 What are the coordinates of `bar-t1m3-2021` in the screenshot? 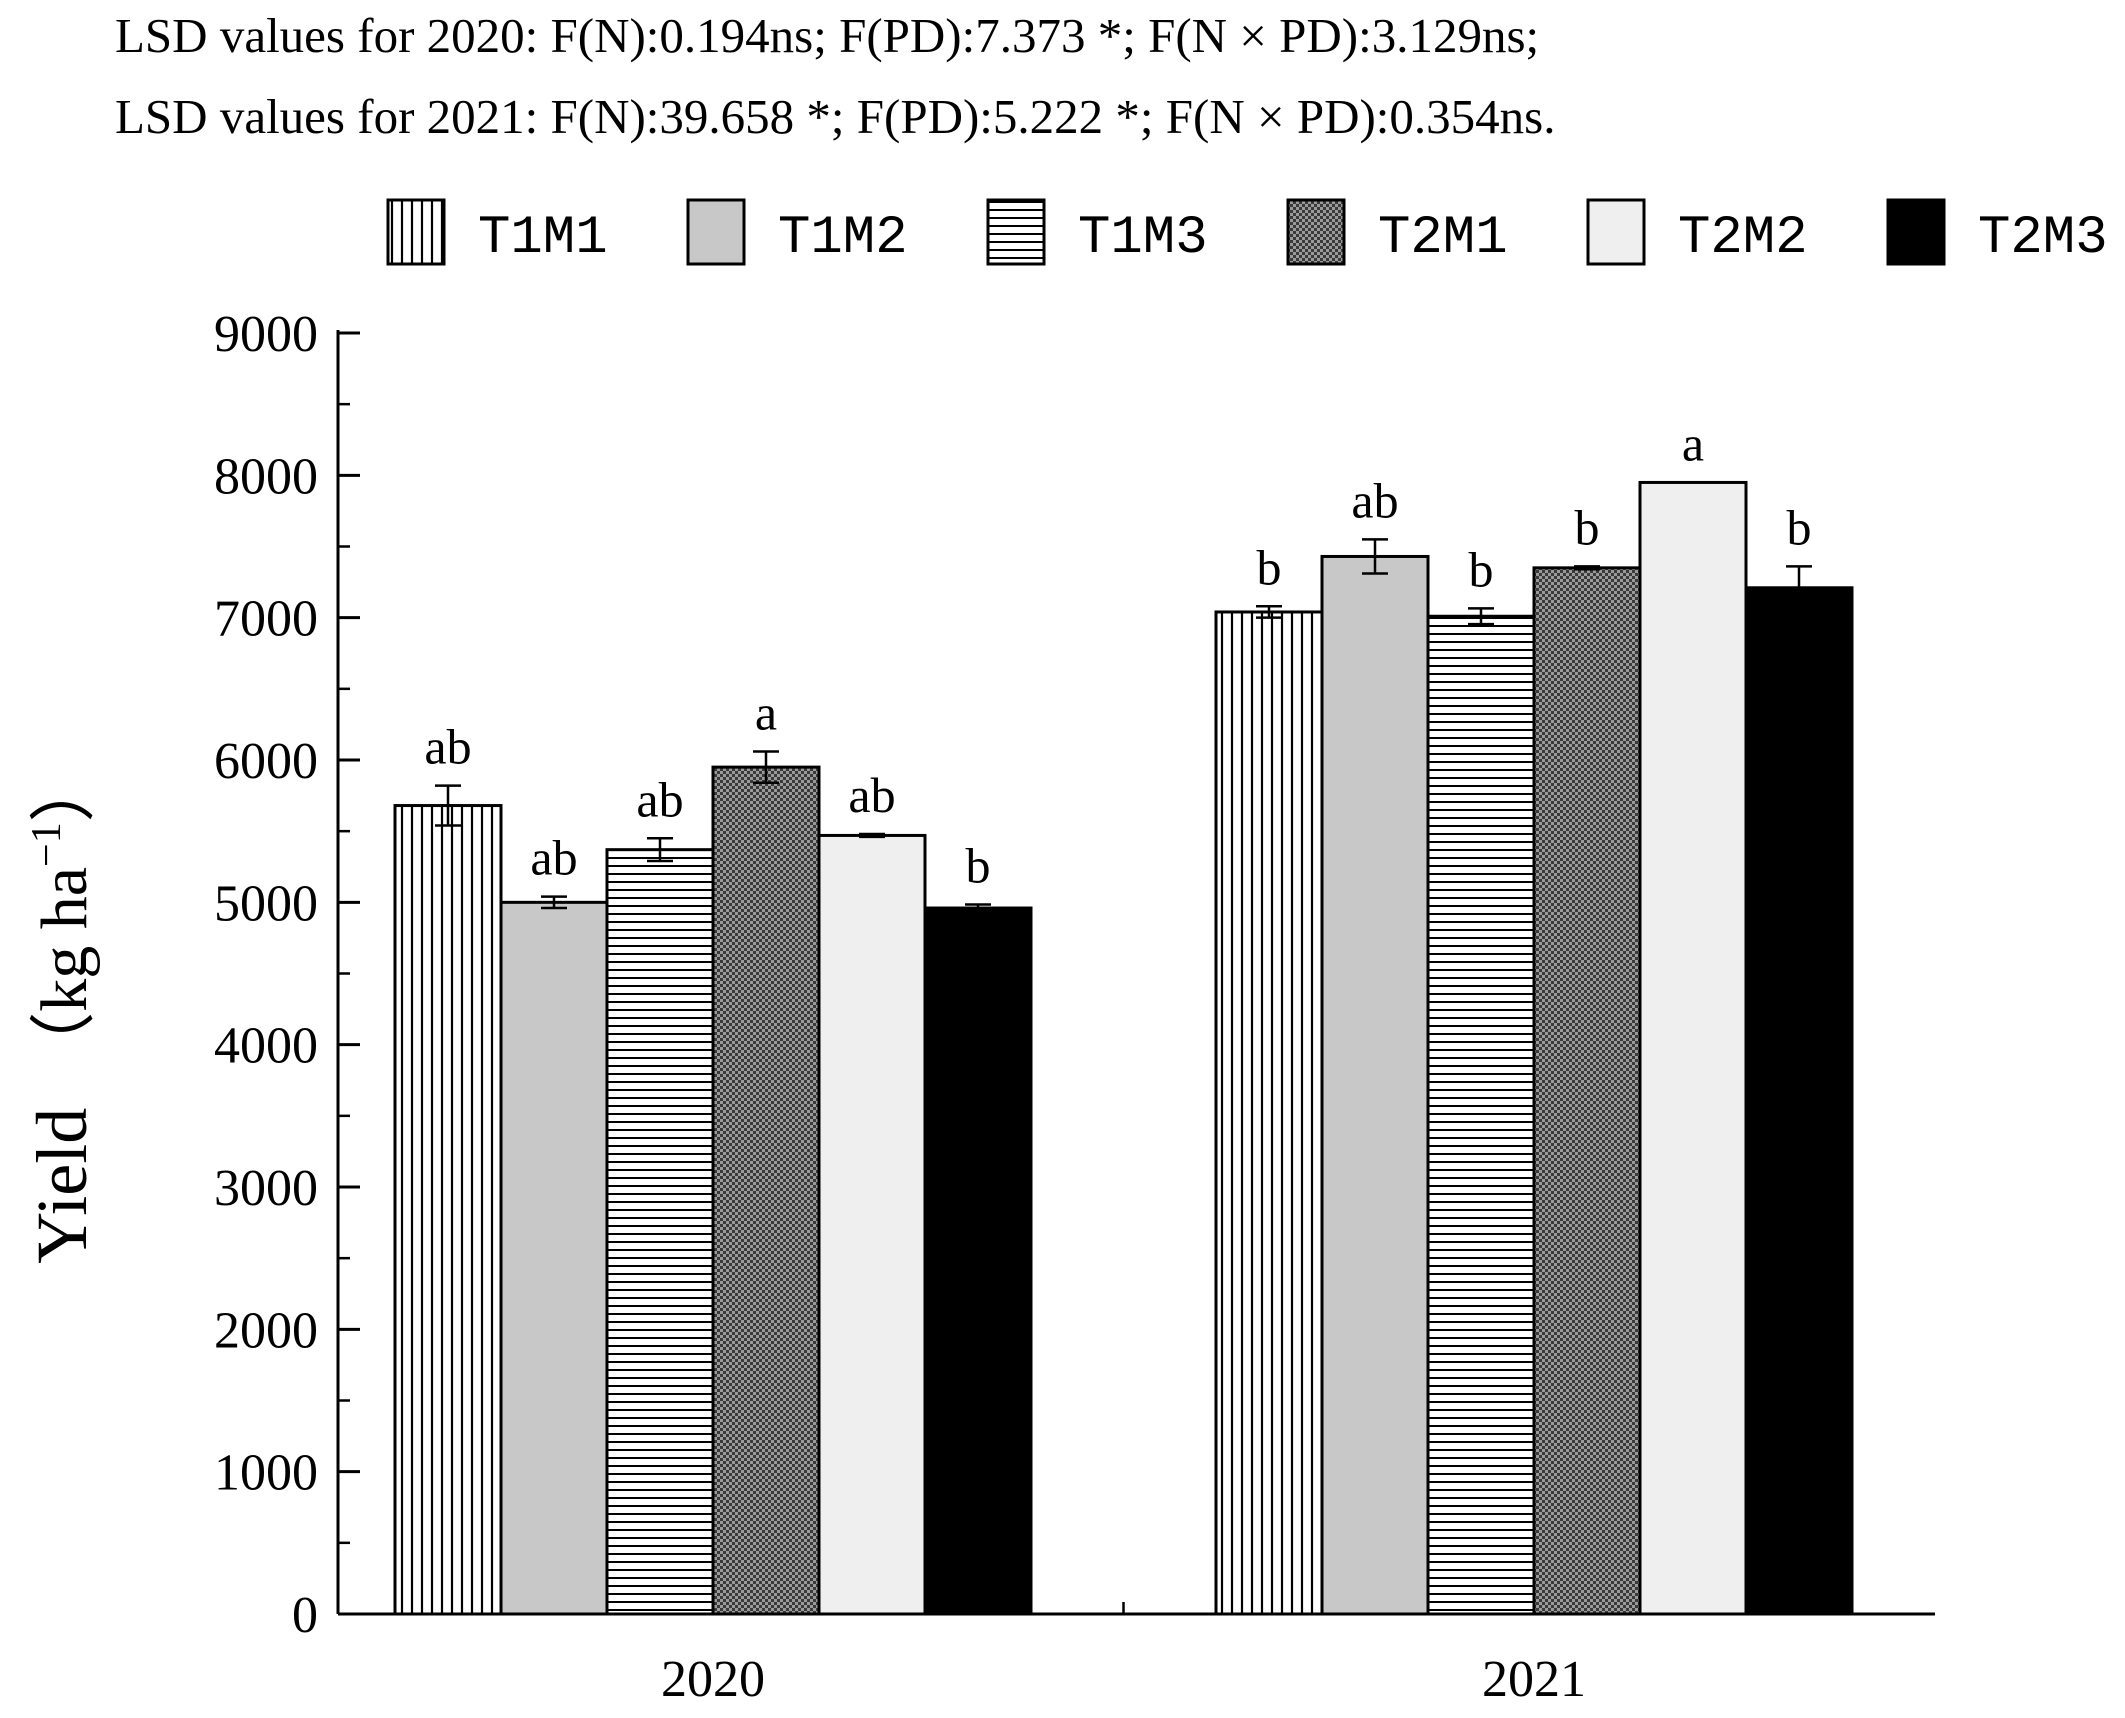 It's located at (1481, 1115).